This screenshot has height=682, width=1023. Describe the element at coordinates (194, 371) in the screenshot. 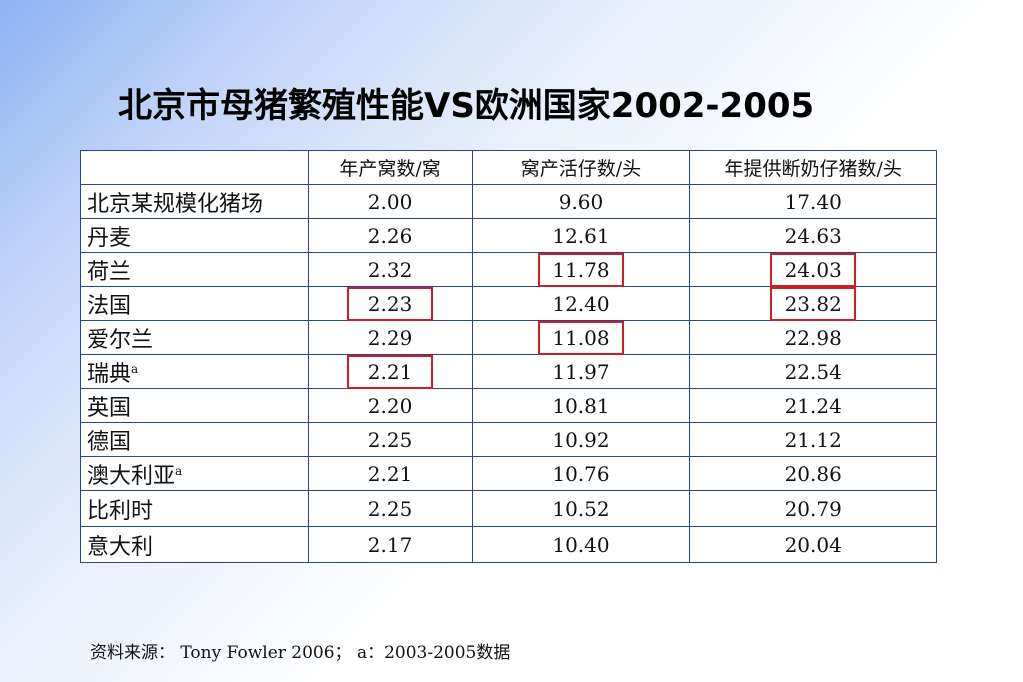

I see `row-name-cell: 瑞典a` at that location.